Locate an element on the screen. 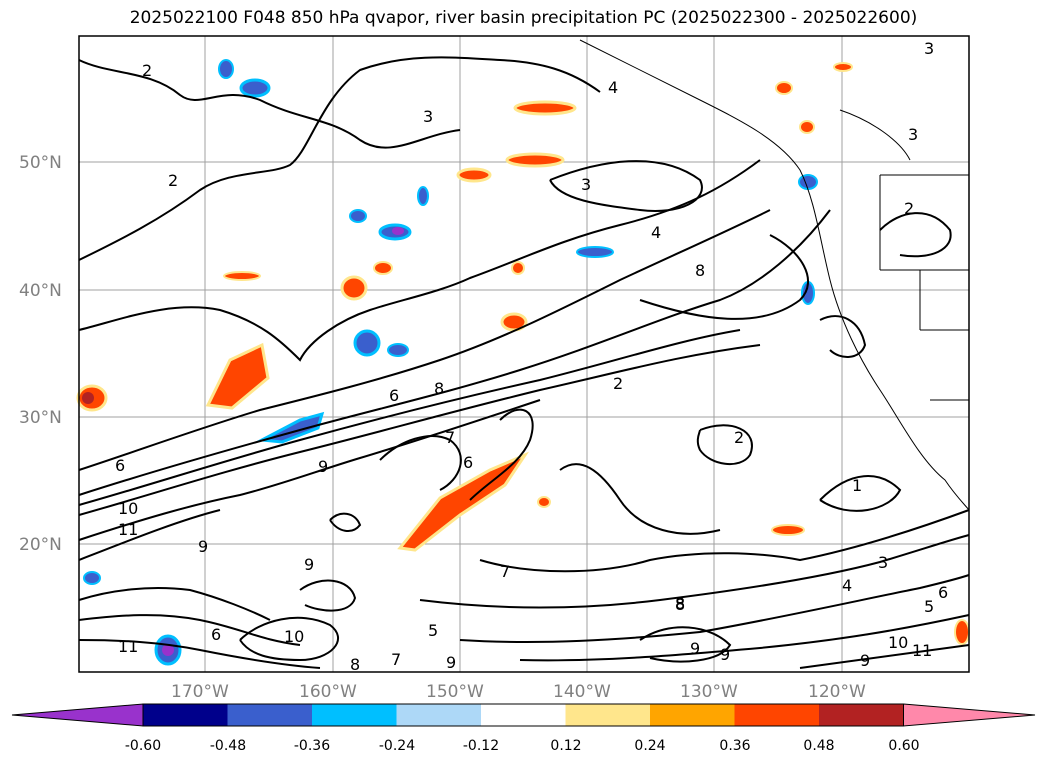  latitude-labels: 50°N 40°N 30°N 20°N is located at coordinates (40, 354).